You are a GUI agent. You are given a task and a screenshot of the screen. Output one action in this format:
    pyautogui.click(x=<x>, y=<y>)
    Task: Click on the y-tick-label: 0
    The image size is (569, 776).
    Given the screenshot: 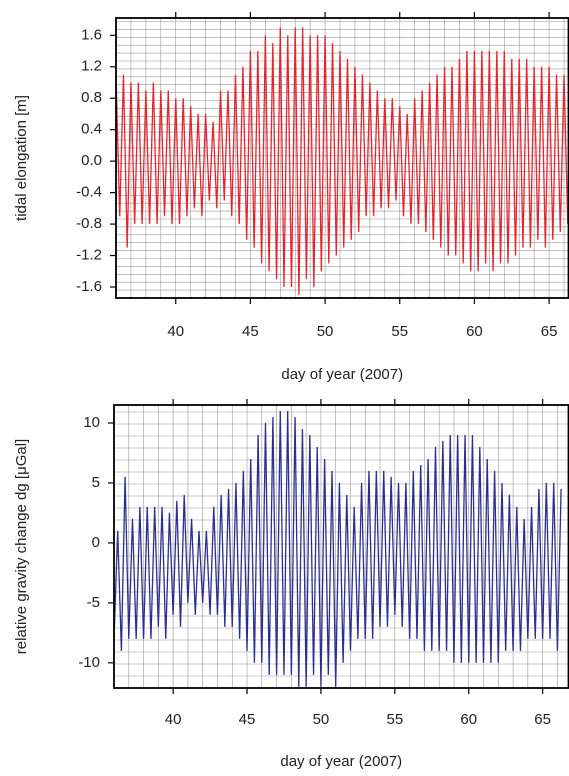 What is the action you would take?
    pyautogui.click(x=96, y=542)
    